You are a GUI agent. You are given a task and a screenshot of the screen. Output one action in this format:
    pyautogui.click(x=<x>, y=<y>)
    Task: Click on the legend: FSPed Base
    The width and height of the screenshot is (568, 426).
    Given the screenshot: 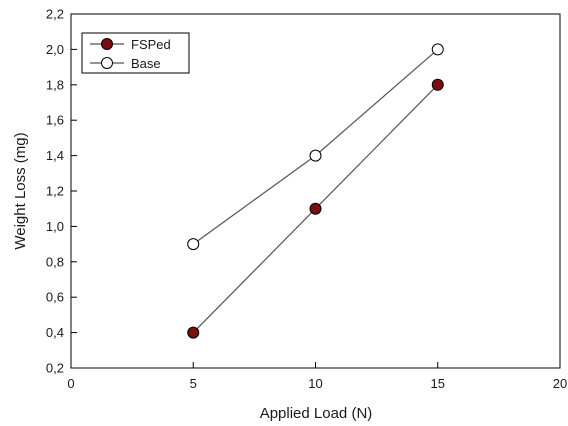 What is the action you would take?
    pyautogui.click(x=135, y=53)
    